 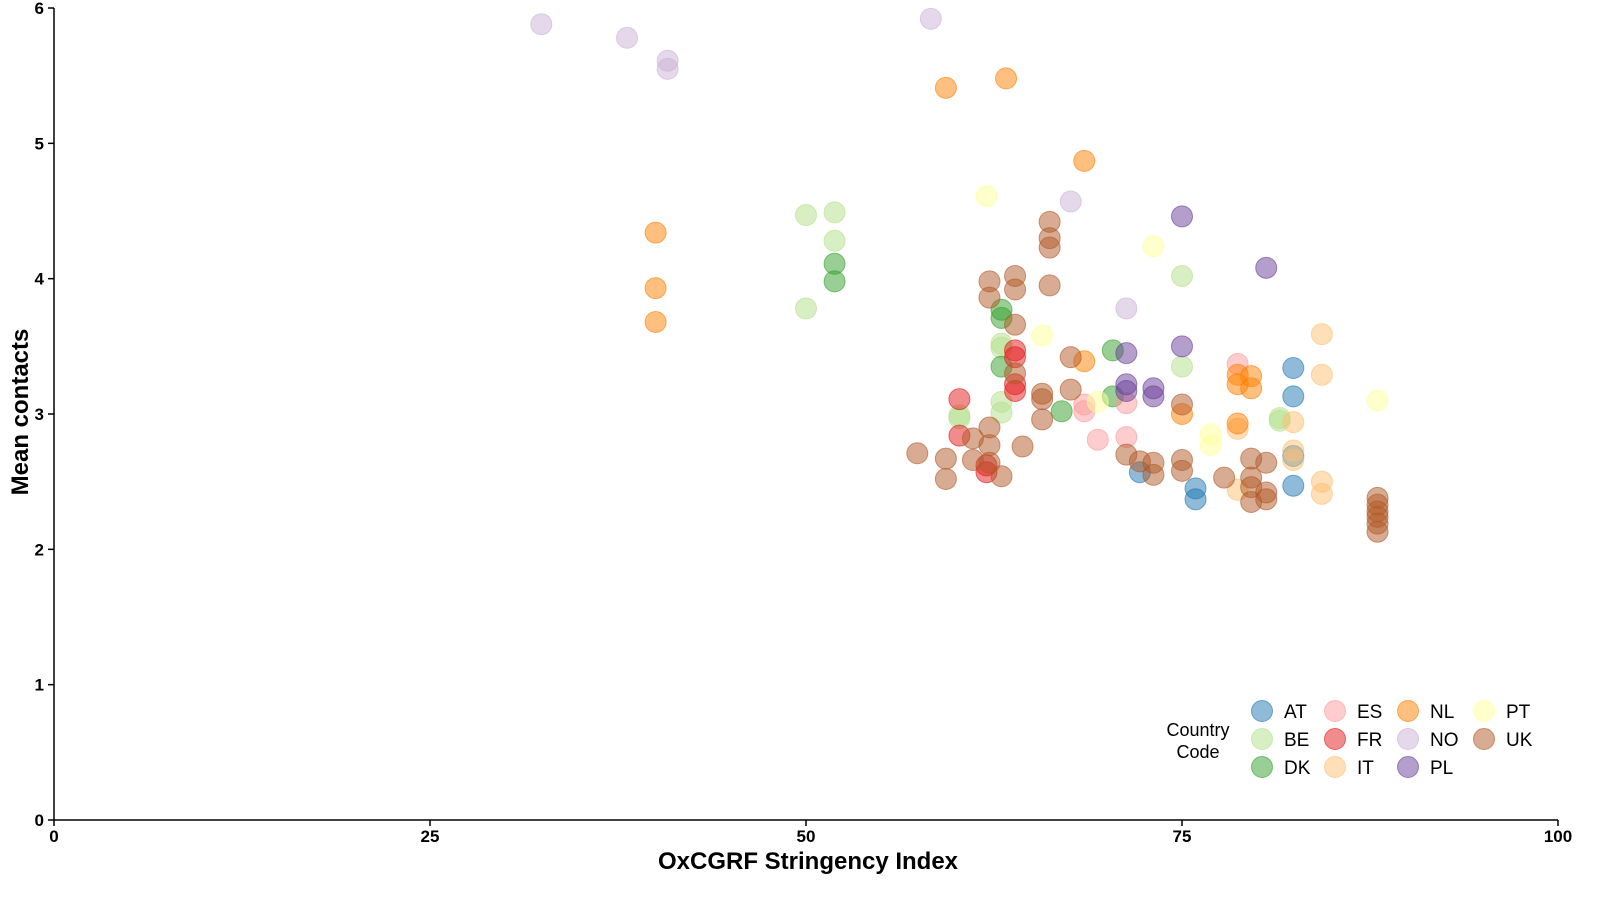 I want to click on x-tick-label: 50, so click(x=806, y=836).